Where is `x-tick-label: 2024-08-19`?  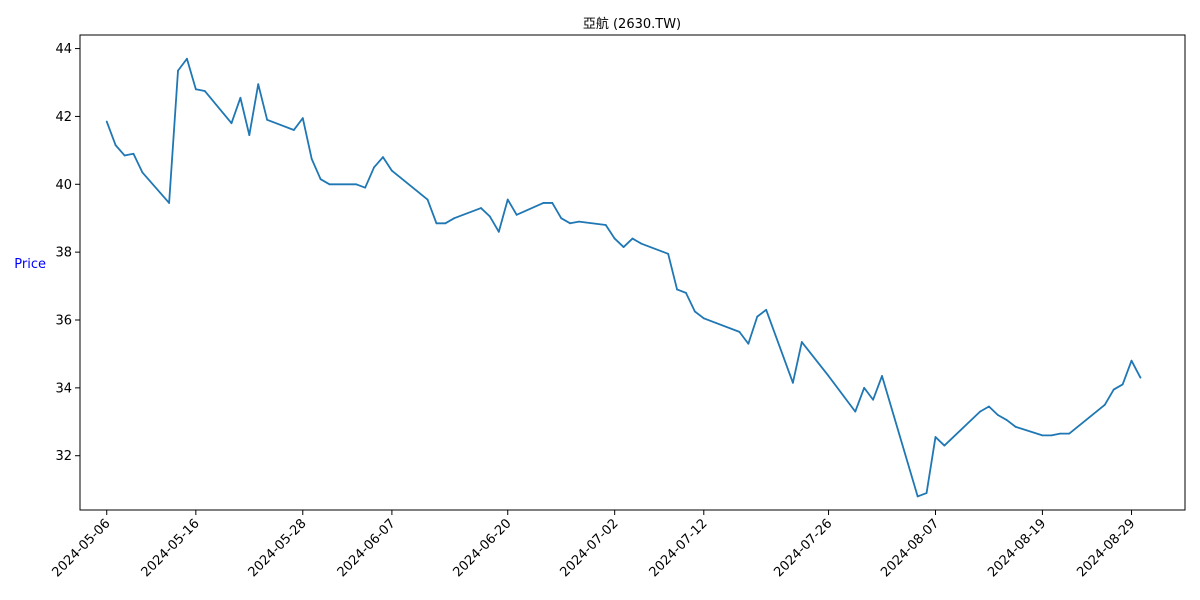
x-tick-label: 2024-08-19 is located at coordinates (1017, 548).